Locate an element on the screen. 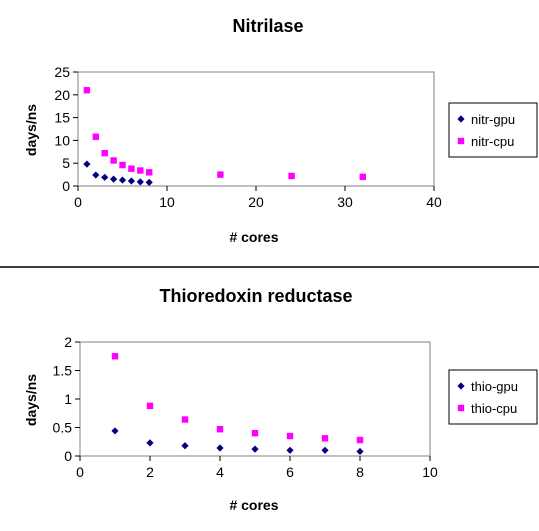  y-tick-label: 10 is located at coordinates (62, 140).